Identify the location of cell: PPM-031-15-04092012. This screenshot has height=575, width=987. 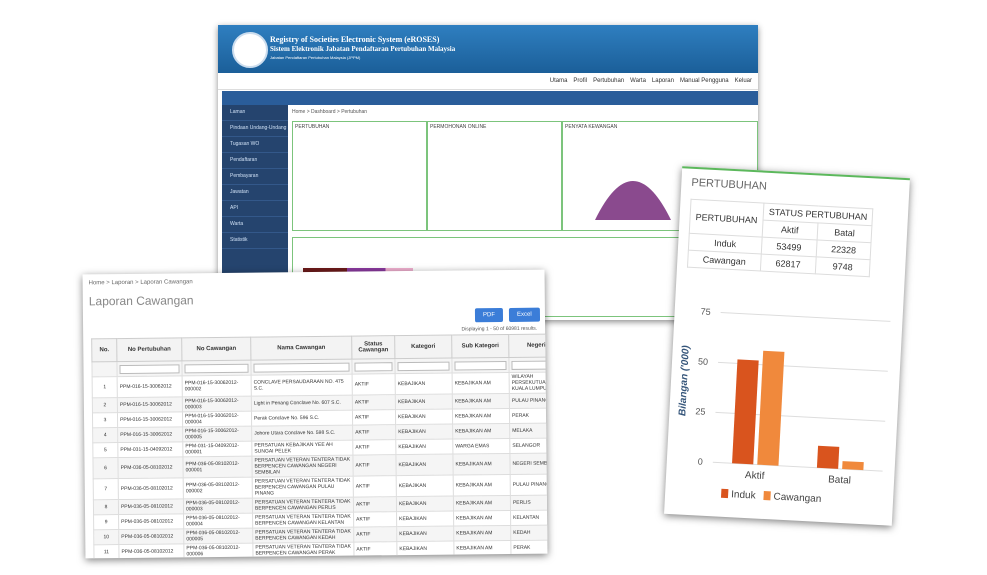
(150, 449).